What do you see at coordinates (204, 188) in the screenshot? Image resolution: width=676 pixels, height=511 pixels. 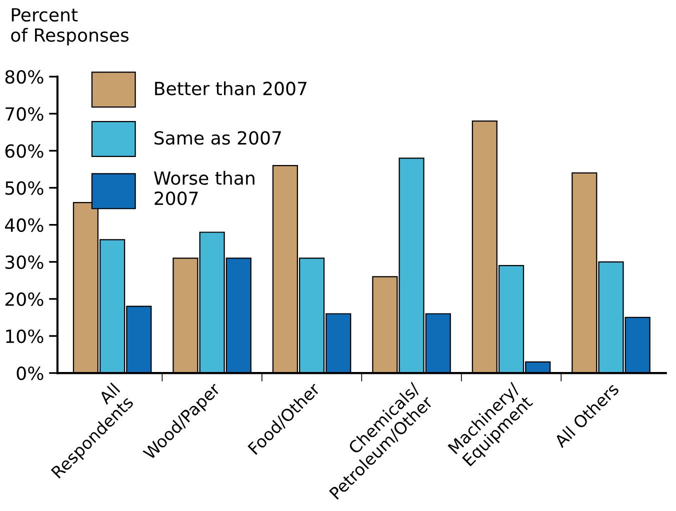 I see `legend-label: Worse than 2007` at bounding box center [204, 188].